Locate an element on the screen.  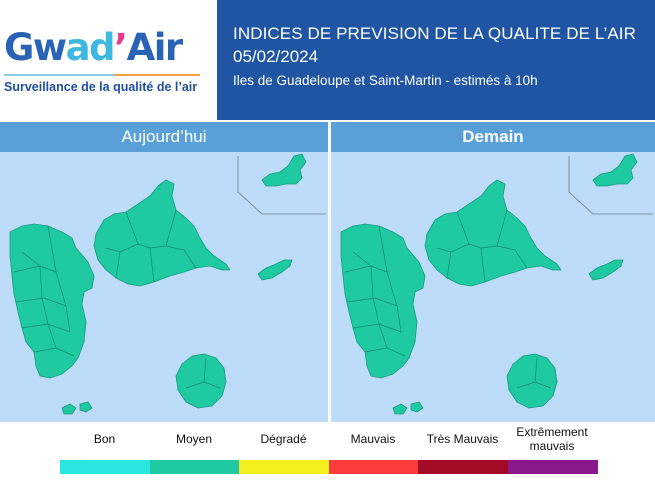
map-label-today: Aujourd’hui is located at coordinates (164, 136).